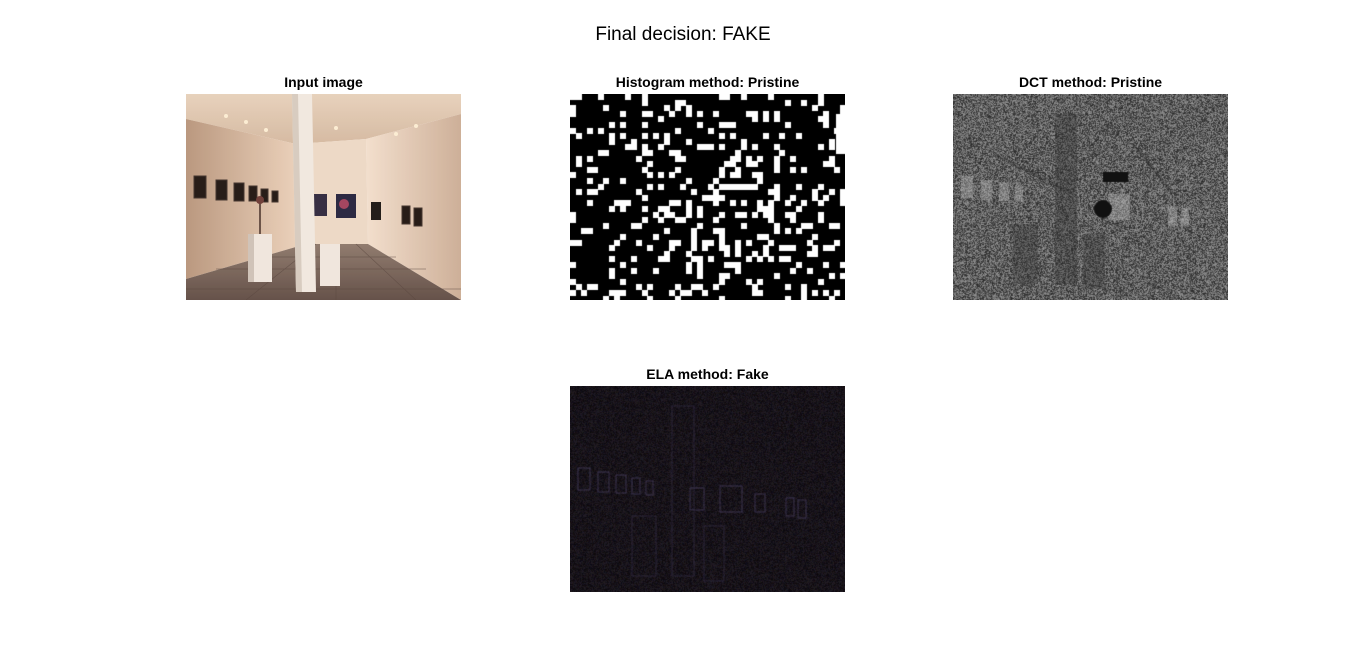 This screenshot has width=1366, height=661. I want to click on ela-title: ELA method: Fake, so click(707, 374).